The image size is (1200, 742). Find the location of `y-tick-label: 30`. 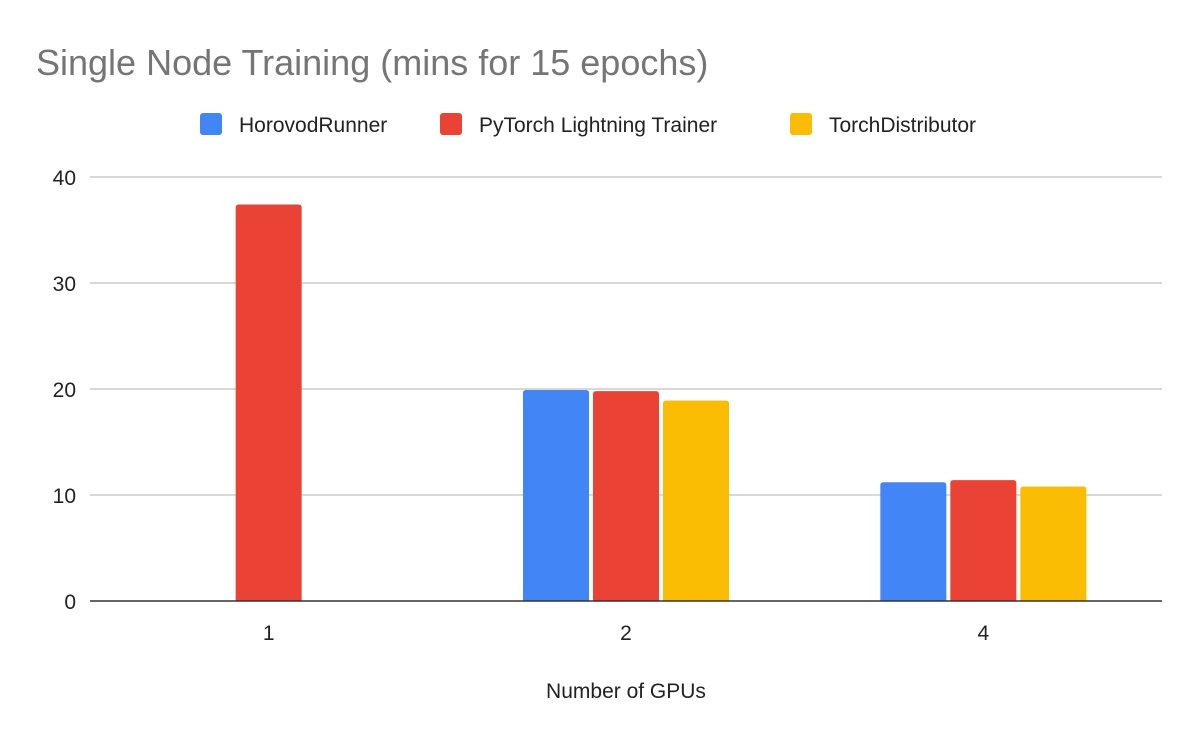

y-tick-label: 30 is located at coordinates (64, 284).